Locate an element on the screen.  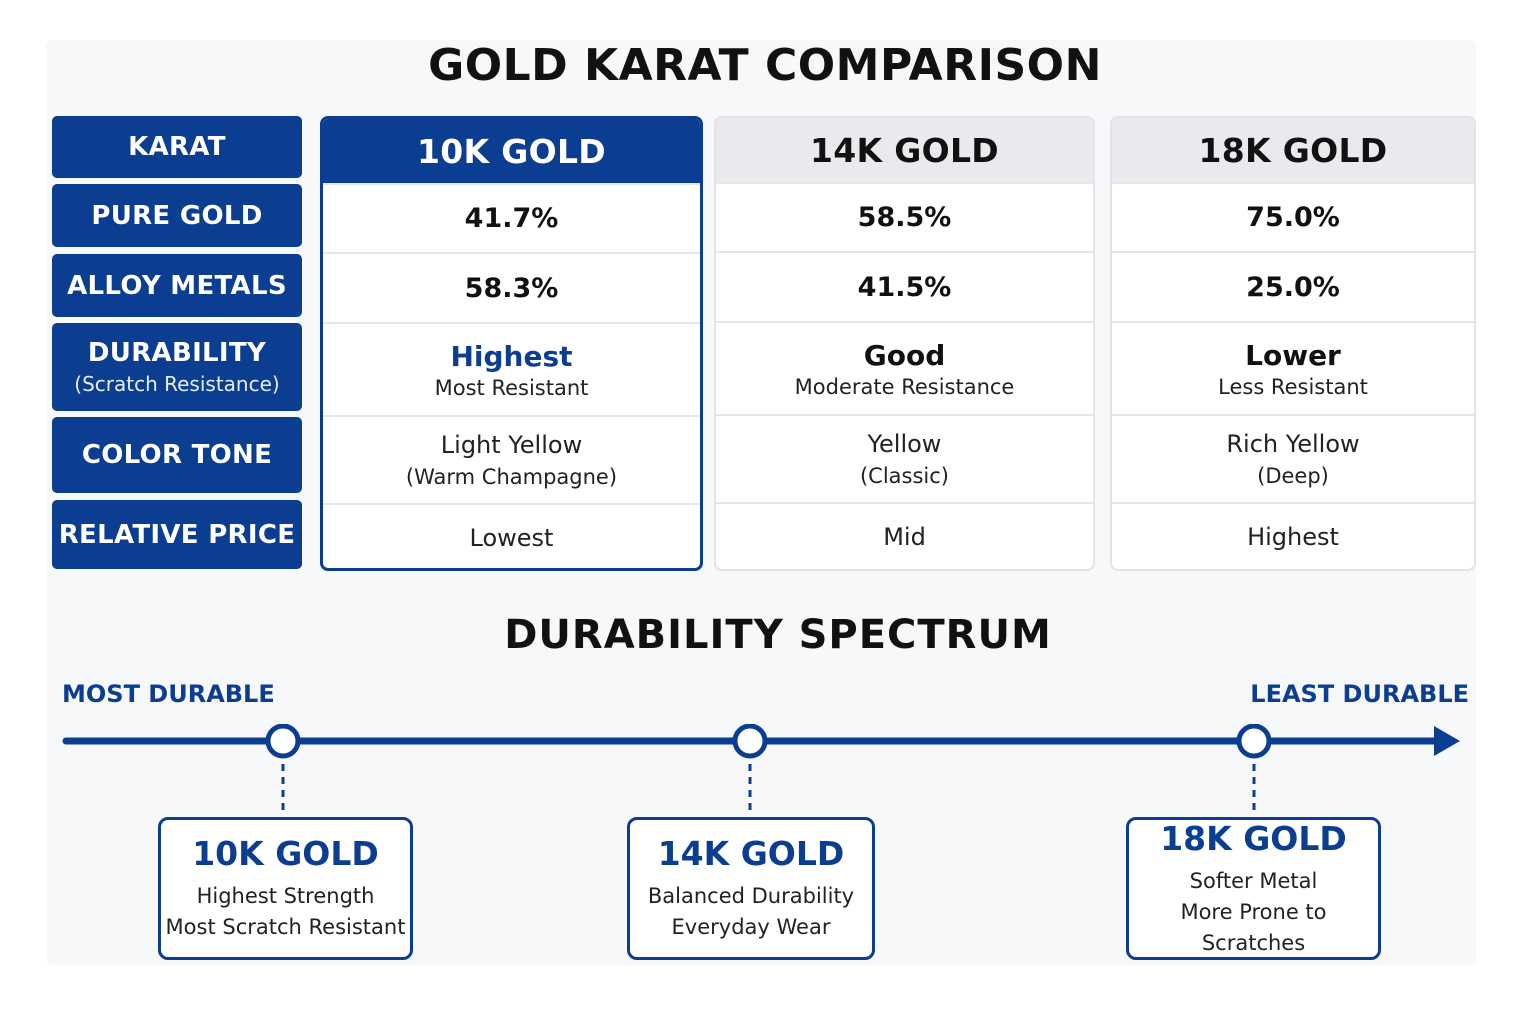
cell-value: Light Yellow is located at coordinates (511, 445).